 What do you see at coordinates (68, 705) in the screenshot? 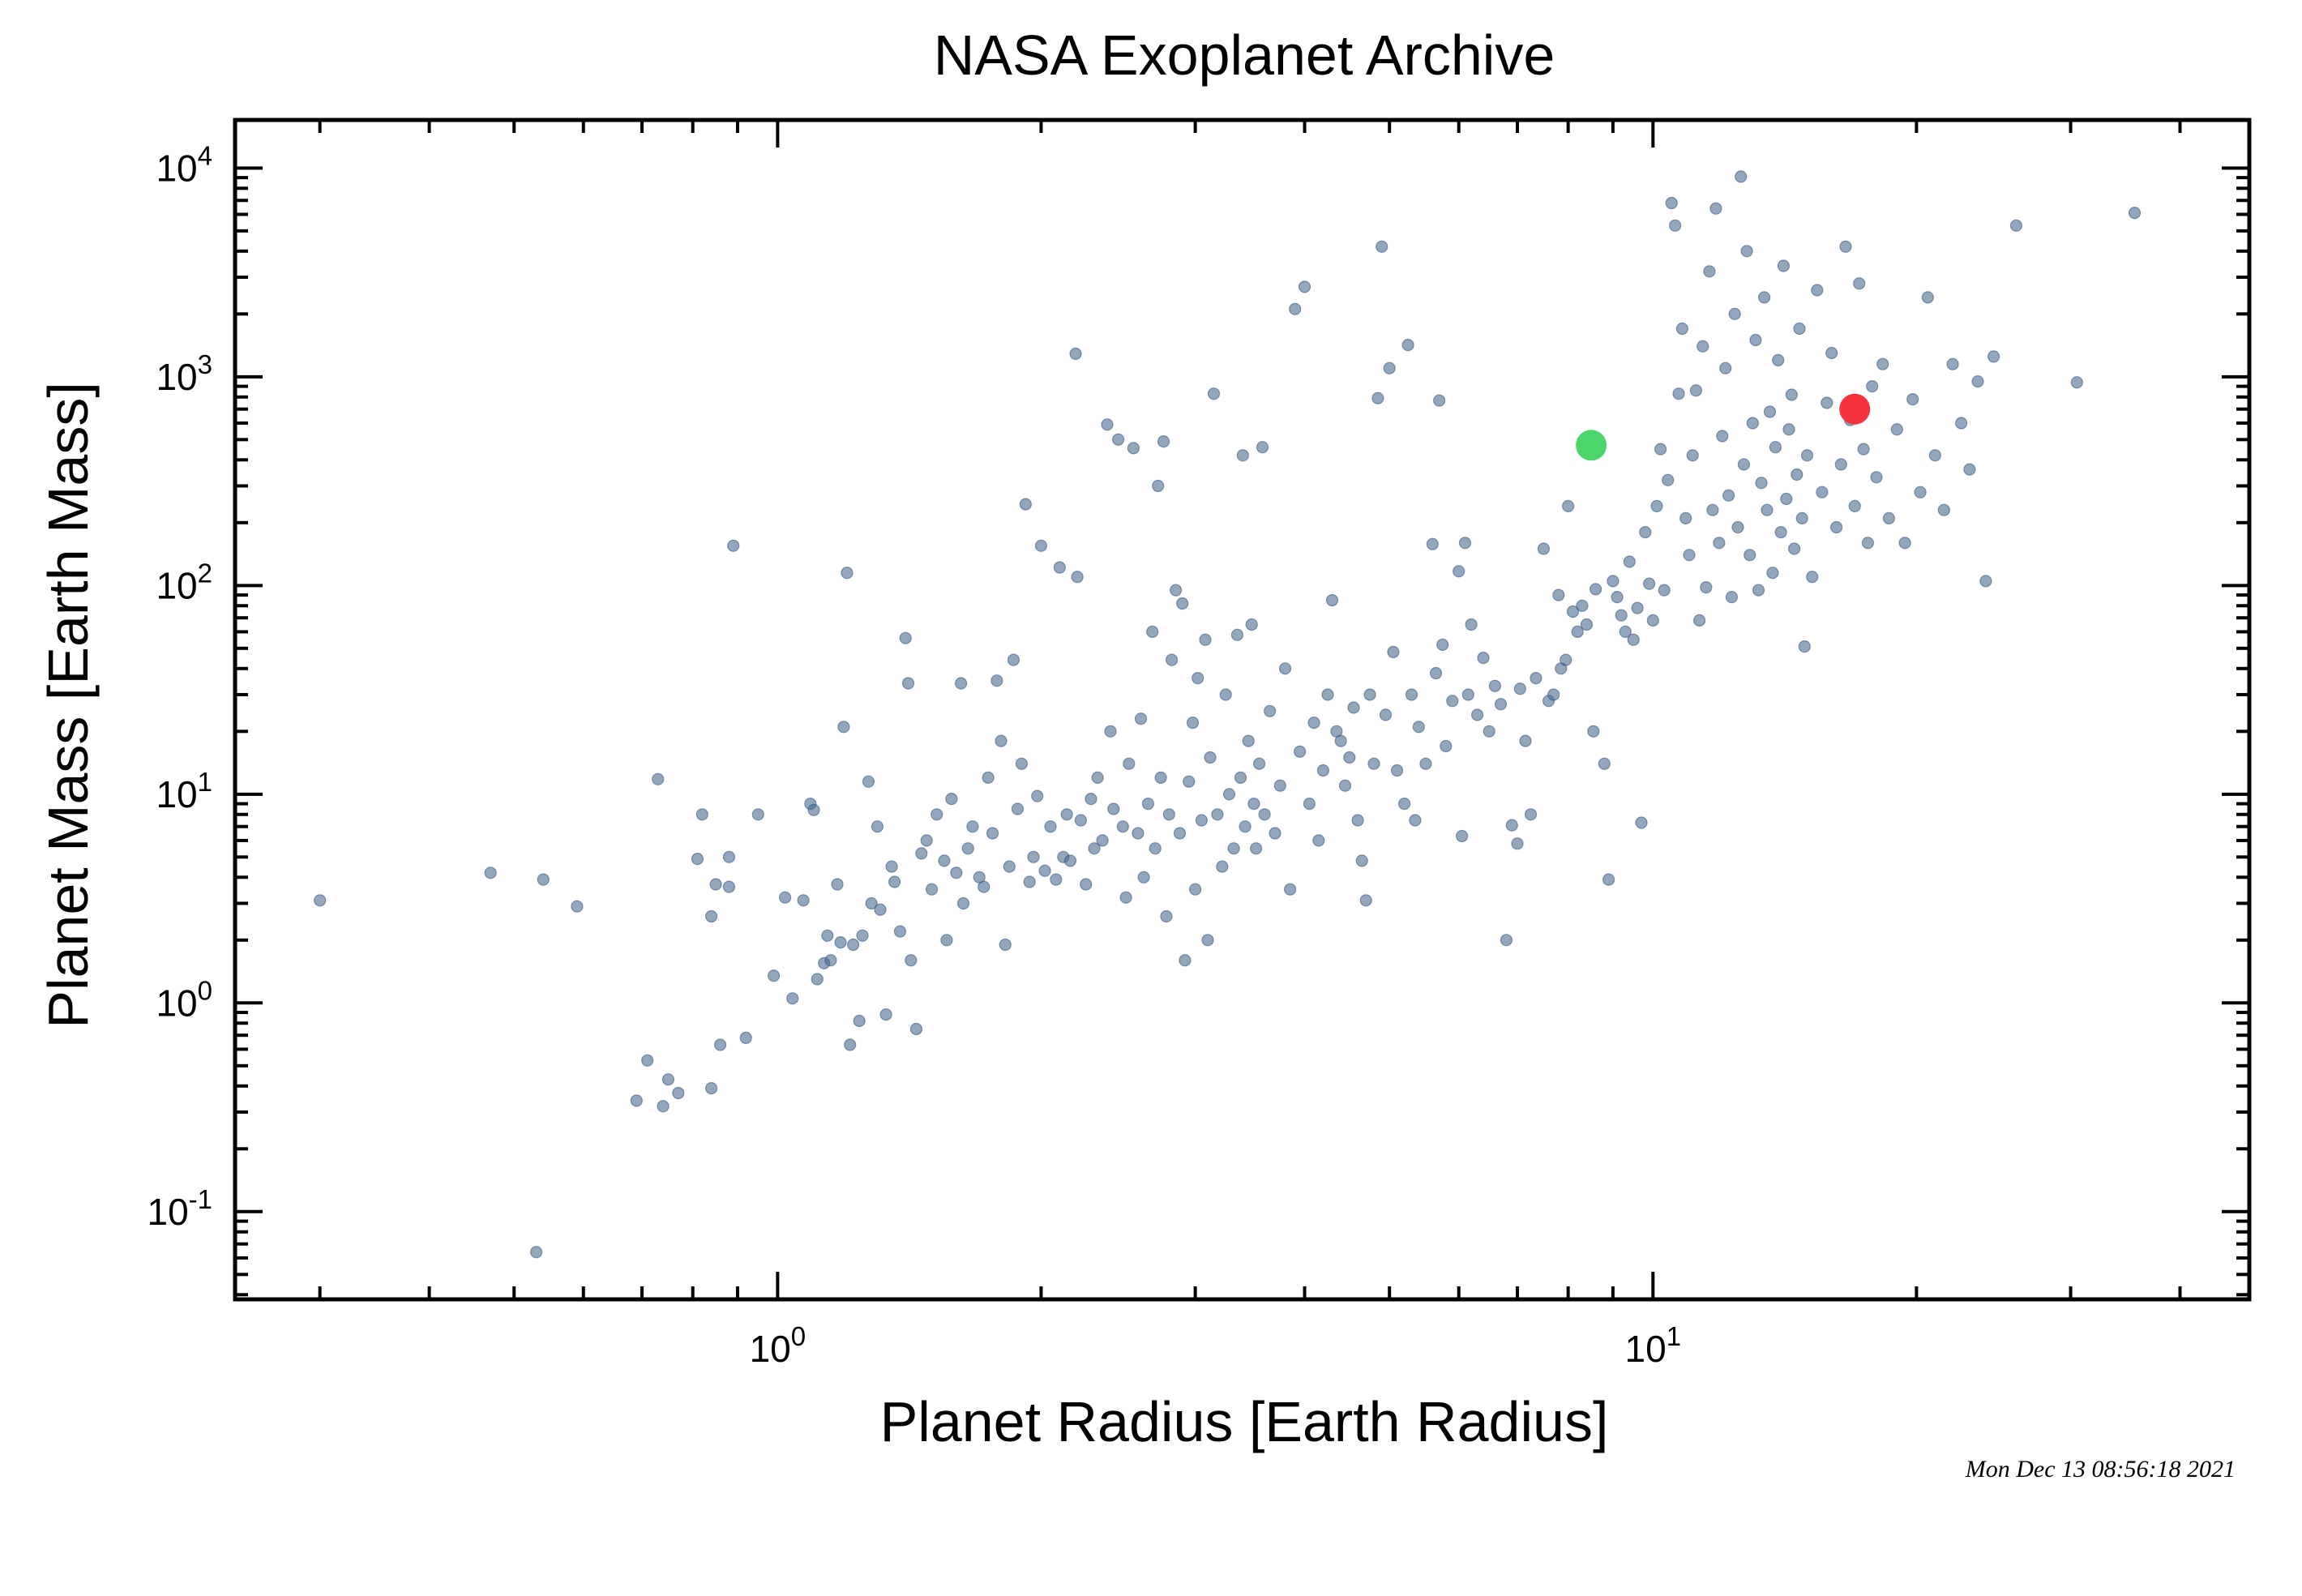
I see `y-axis-label: Planet Mass [Earth Mass]` at bounding box center [68, 705].